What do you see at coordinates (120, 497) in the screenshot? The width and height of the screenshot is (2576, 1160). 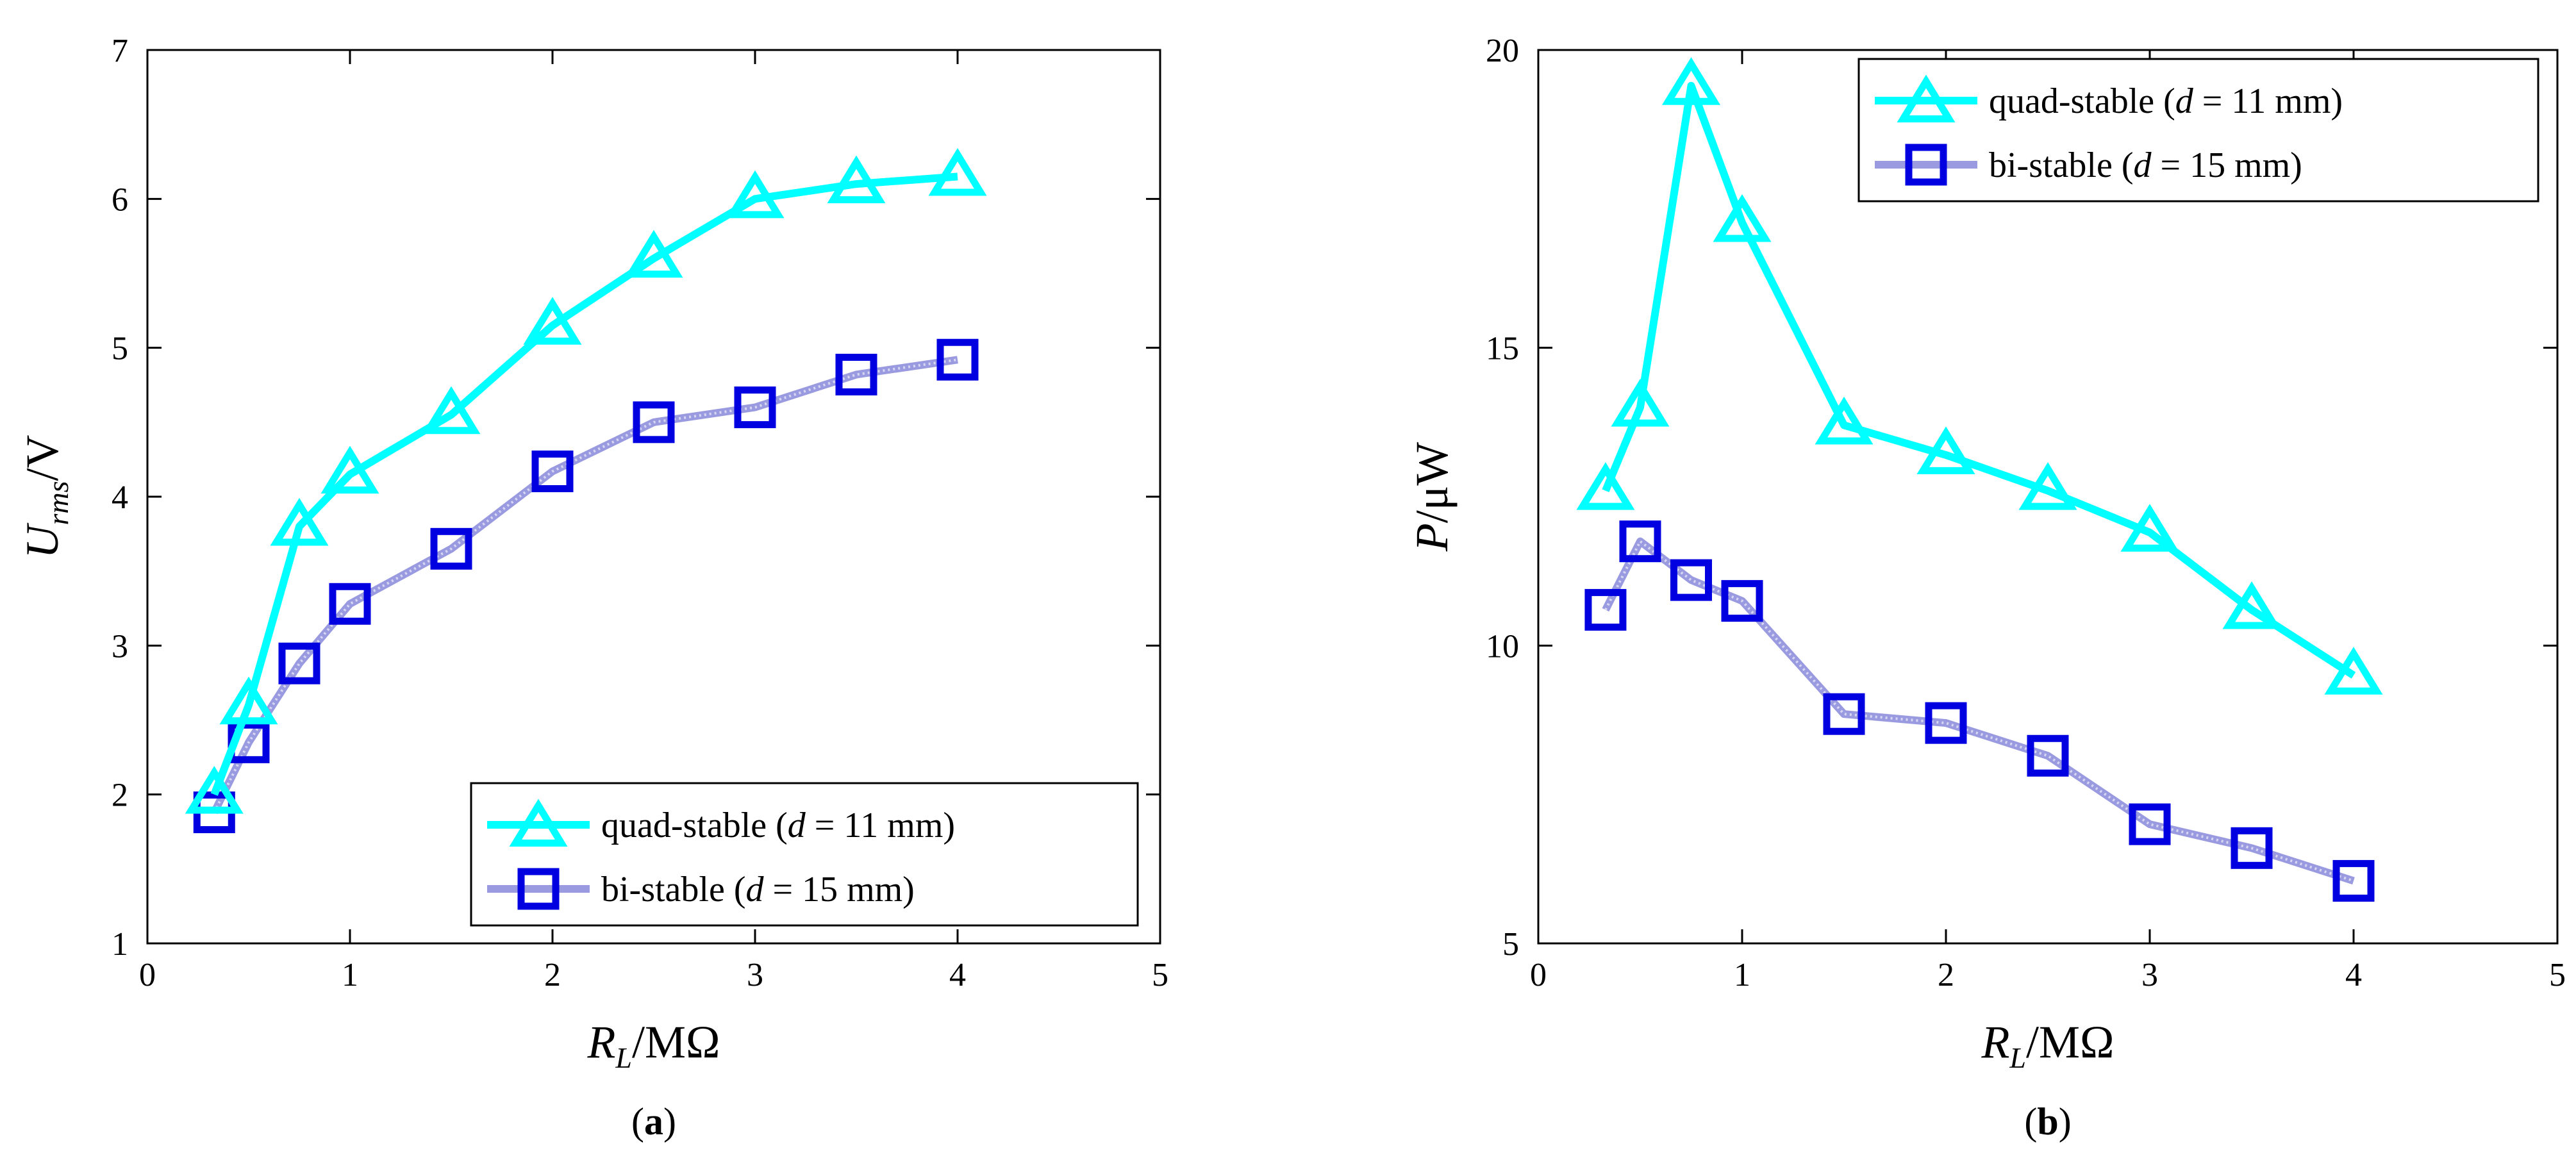 I see `y-tick-label: 4` at bounding box center [120, 497].